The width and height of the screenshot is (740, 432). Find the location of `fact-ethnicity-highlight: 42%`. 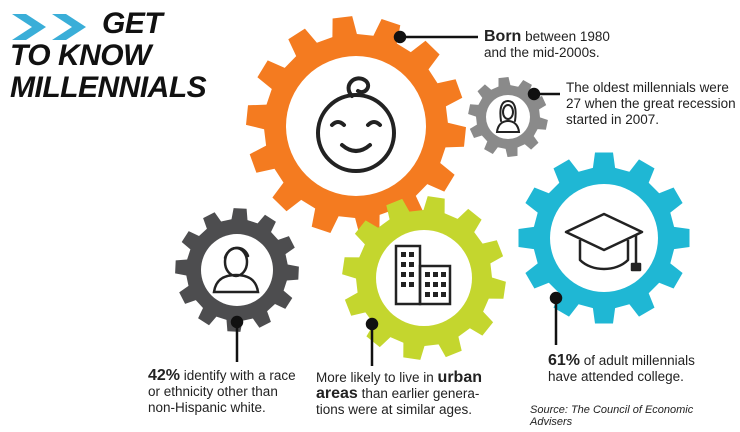

fact-ethnicity-highlight: 42% is located at coordinates (164, 375).